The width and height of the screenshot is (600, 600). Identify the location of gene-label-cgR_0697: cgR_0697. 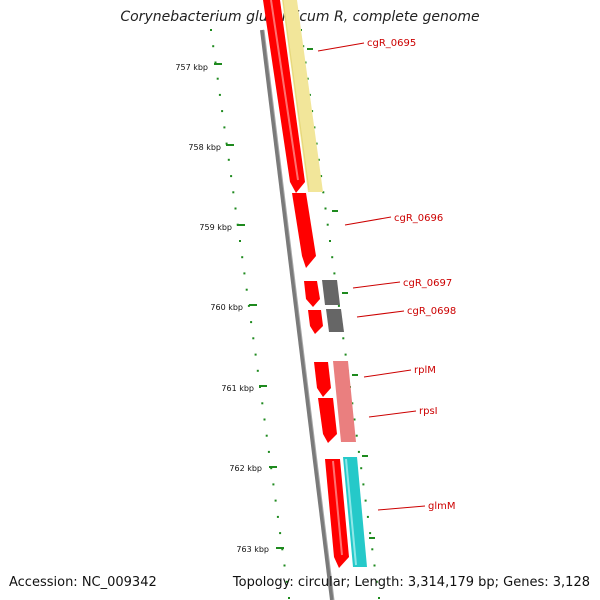
(427, 283).